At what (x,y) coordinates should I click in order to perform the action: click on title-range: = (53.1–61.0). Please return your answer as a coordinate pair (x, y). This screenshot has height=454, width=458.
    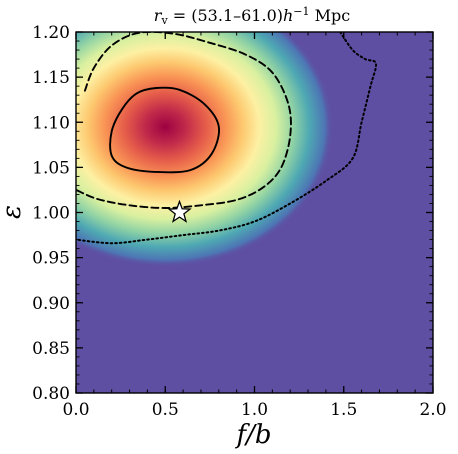
    Looking at the image, I should click on (225, 15).